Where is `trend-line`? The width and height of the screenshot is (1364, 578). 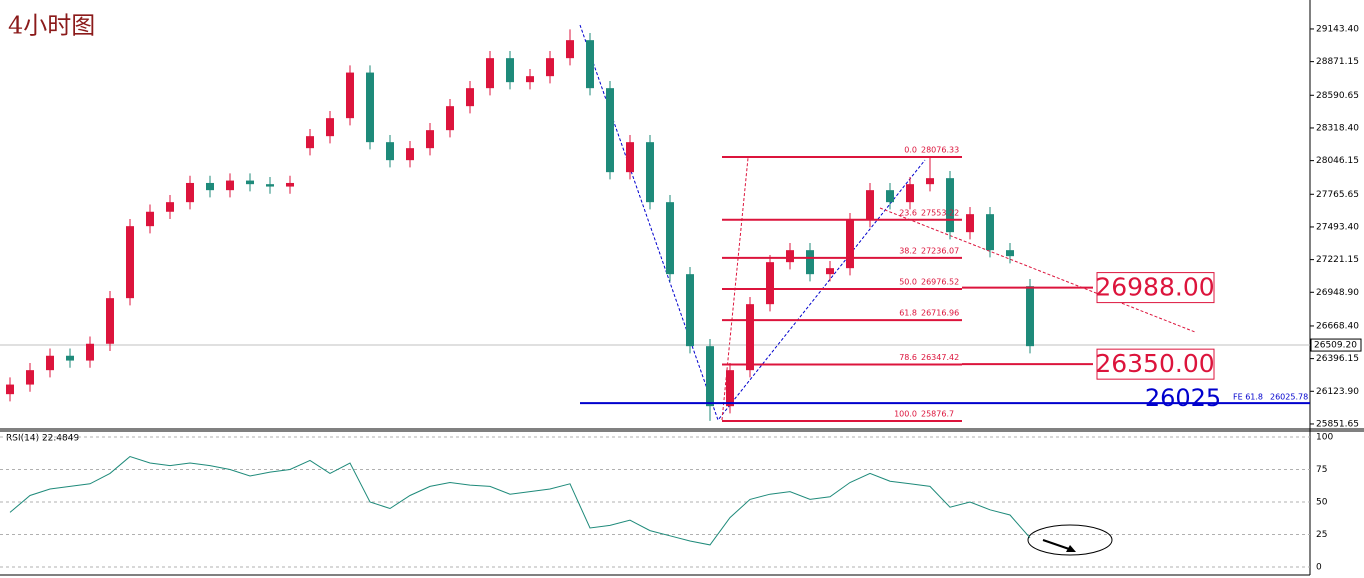 trend-line is located at coordinates (1037, 270).